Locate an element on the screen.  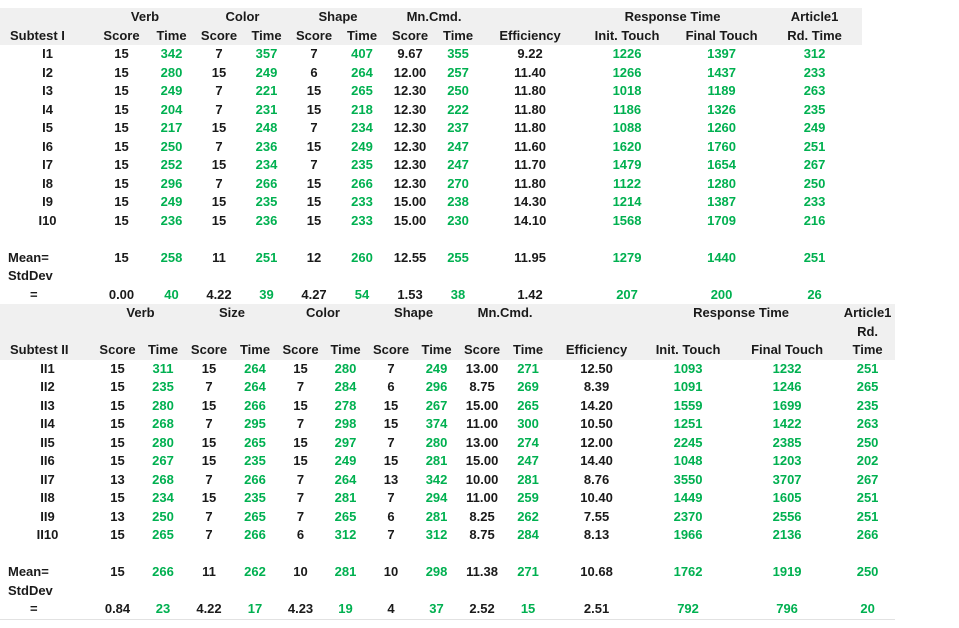
verb-score-cell: 13 is located at coordinates (117, 479).